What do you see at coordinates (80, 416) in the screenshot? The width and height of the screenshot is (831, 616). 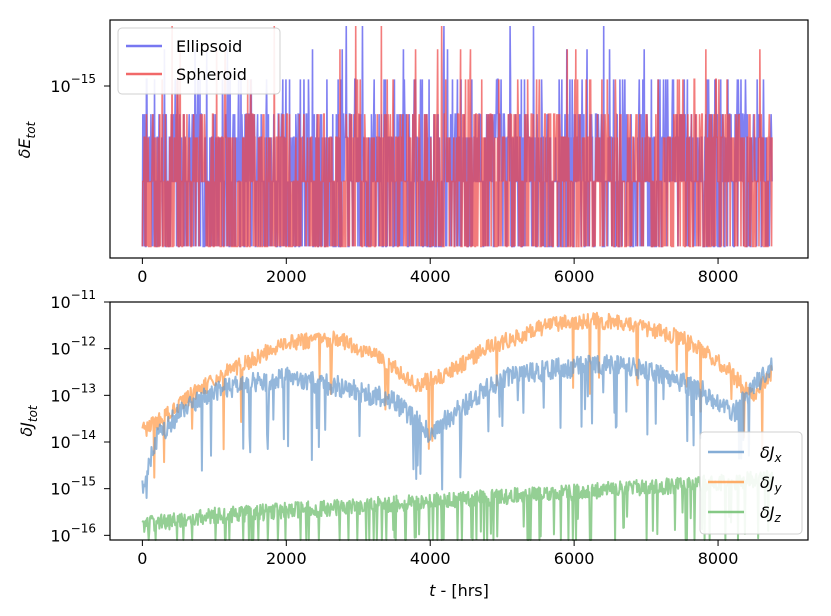 I see `bottom-y-ticks: 10−11 10−12 10−13 10−14 10−15 10−16` at bounding box center [80, 416].